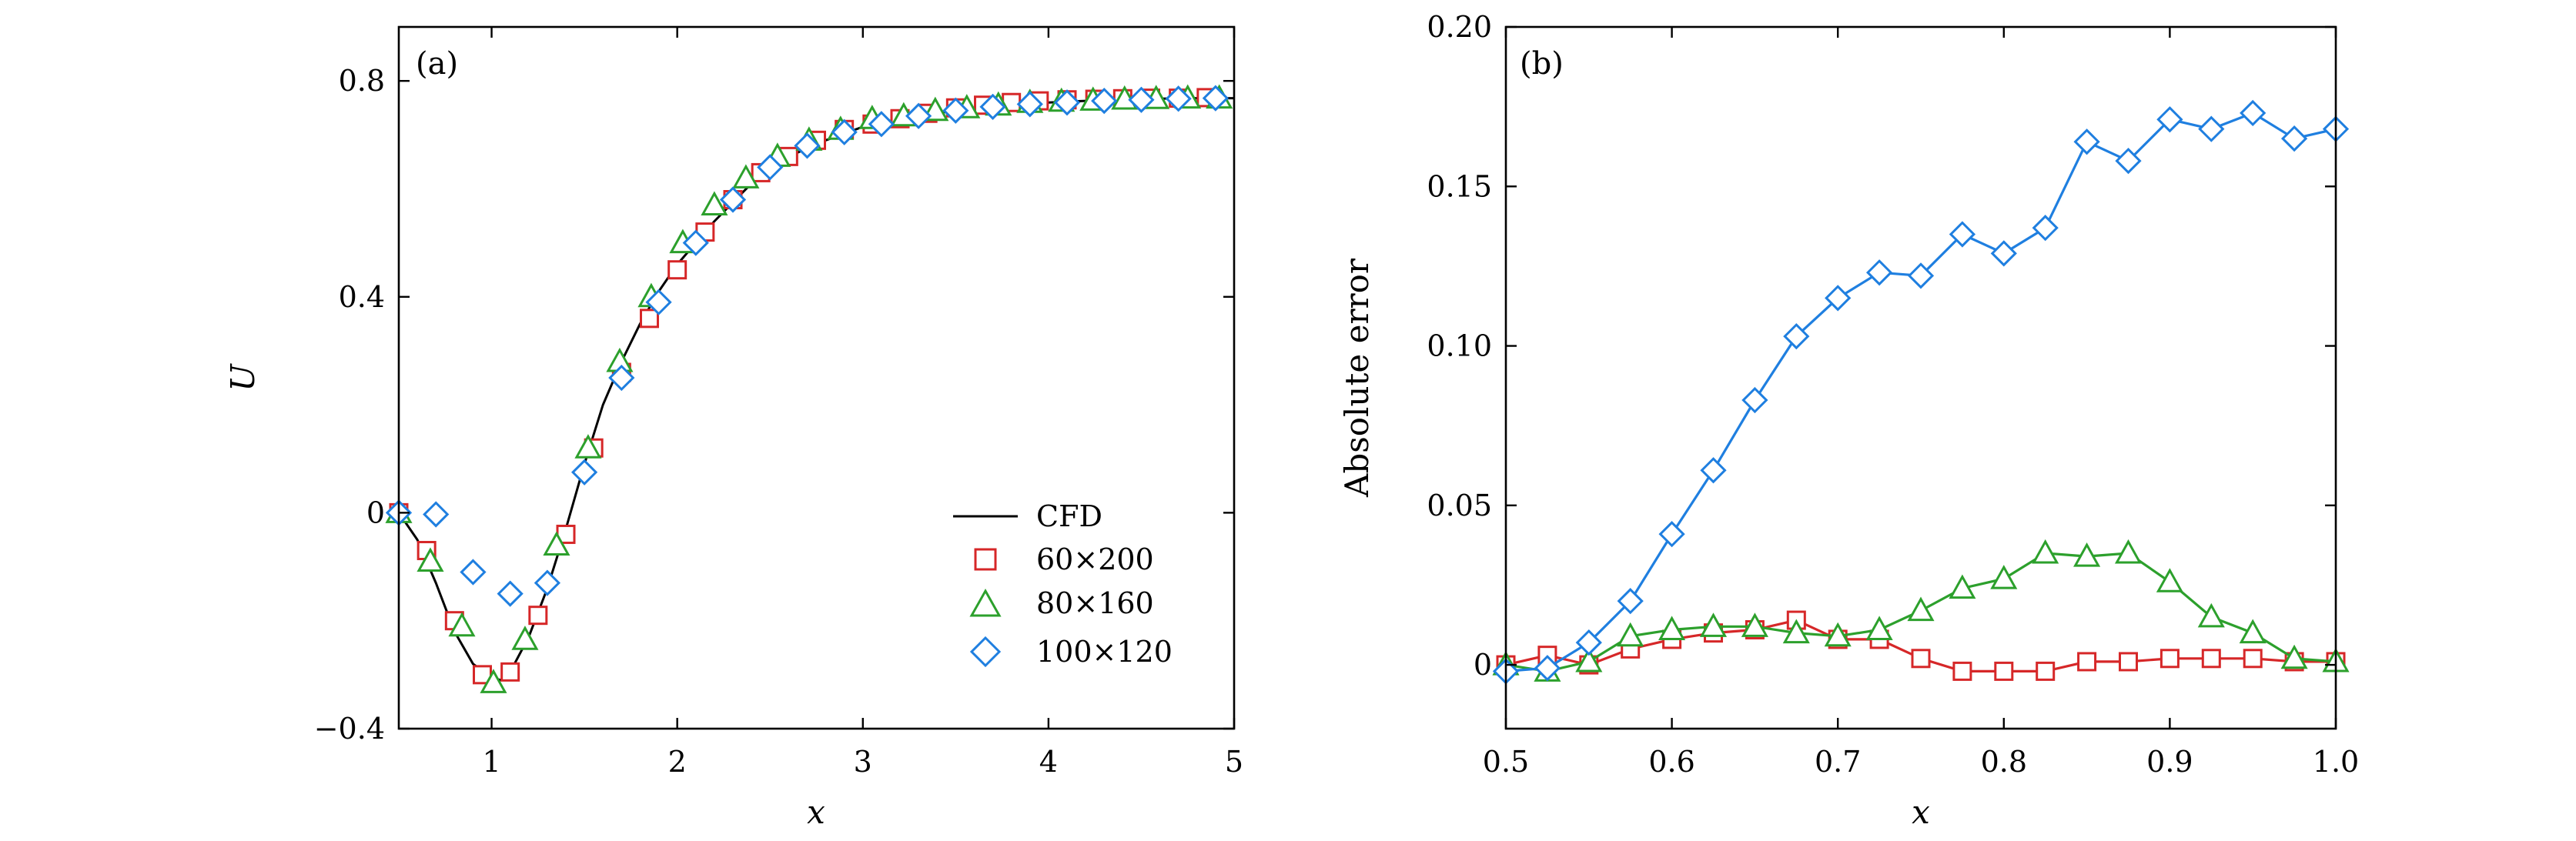  What do you see at coordinates (1921, 812) in the screenshot?
I see `panel-b-xlabel: x` at bounding box center [1921, 812].